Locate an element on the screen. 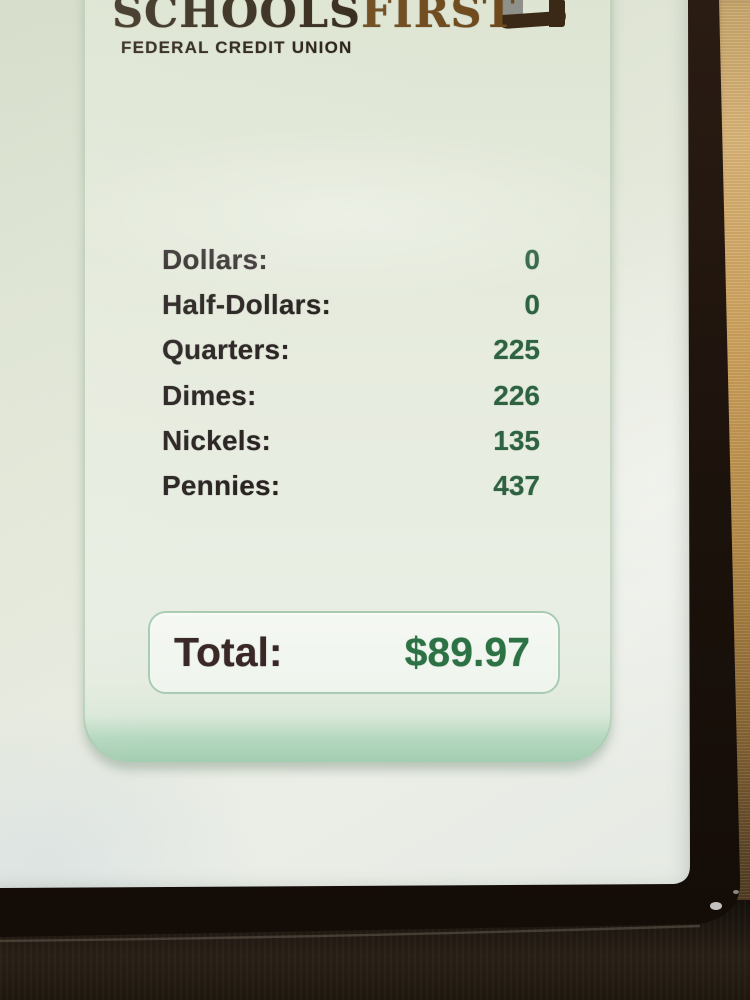 This screenshot has height=1000, width=750. coin-value: 225 is located at coordinates (516, 350).